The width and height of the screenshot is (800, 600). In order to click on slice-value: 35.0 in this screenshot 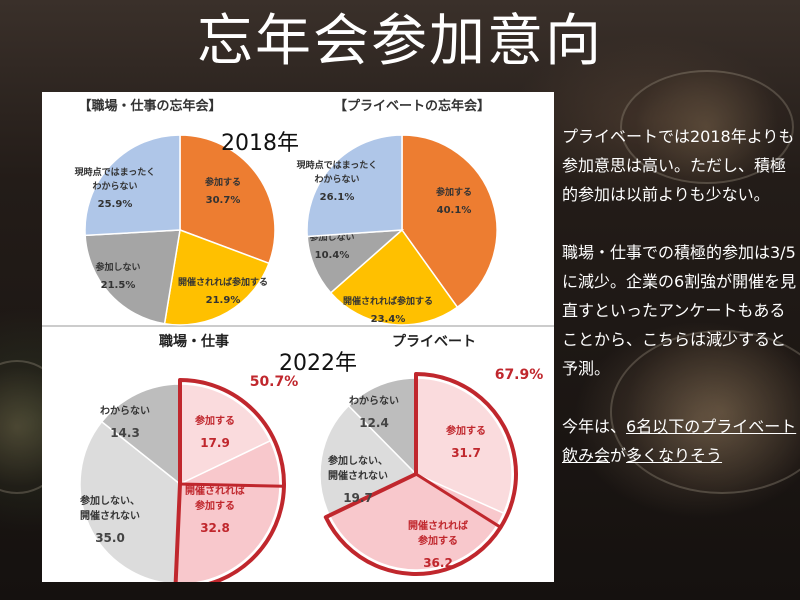, I will do `click(110, 538)`.